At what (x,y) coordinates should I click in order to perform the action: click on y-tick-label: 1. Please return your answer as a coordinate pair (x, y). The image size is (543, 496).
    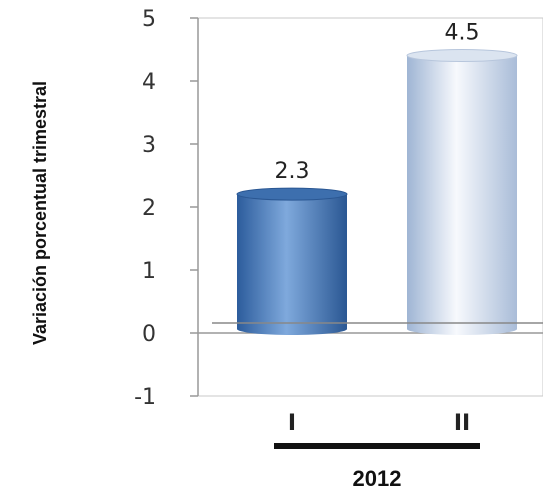
    Looking at the image, I should click on (149, 271).